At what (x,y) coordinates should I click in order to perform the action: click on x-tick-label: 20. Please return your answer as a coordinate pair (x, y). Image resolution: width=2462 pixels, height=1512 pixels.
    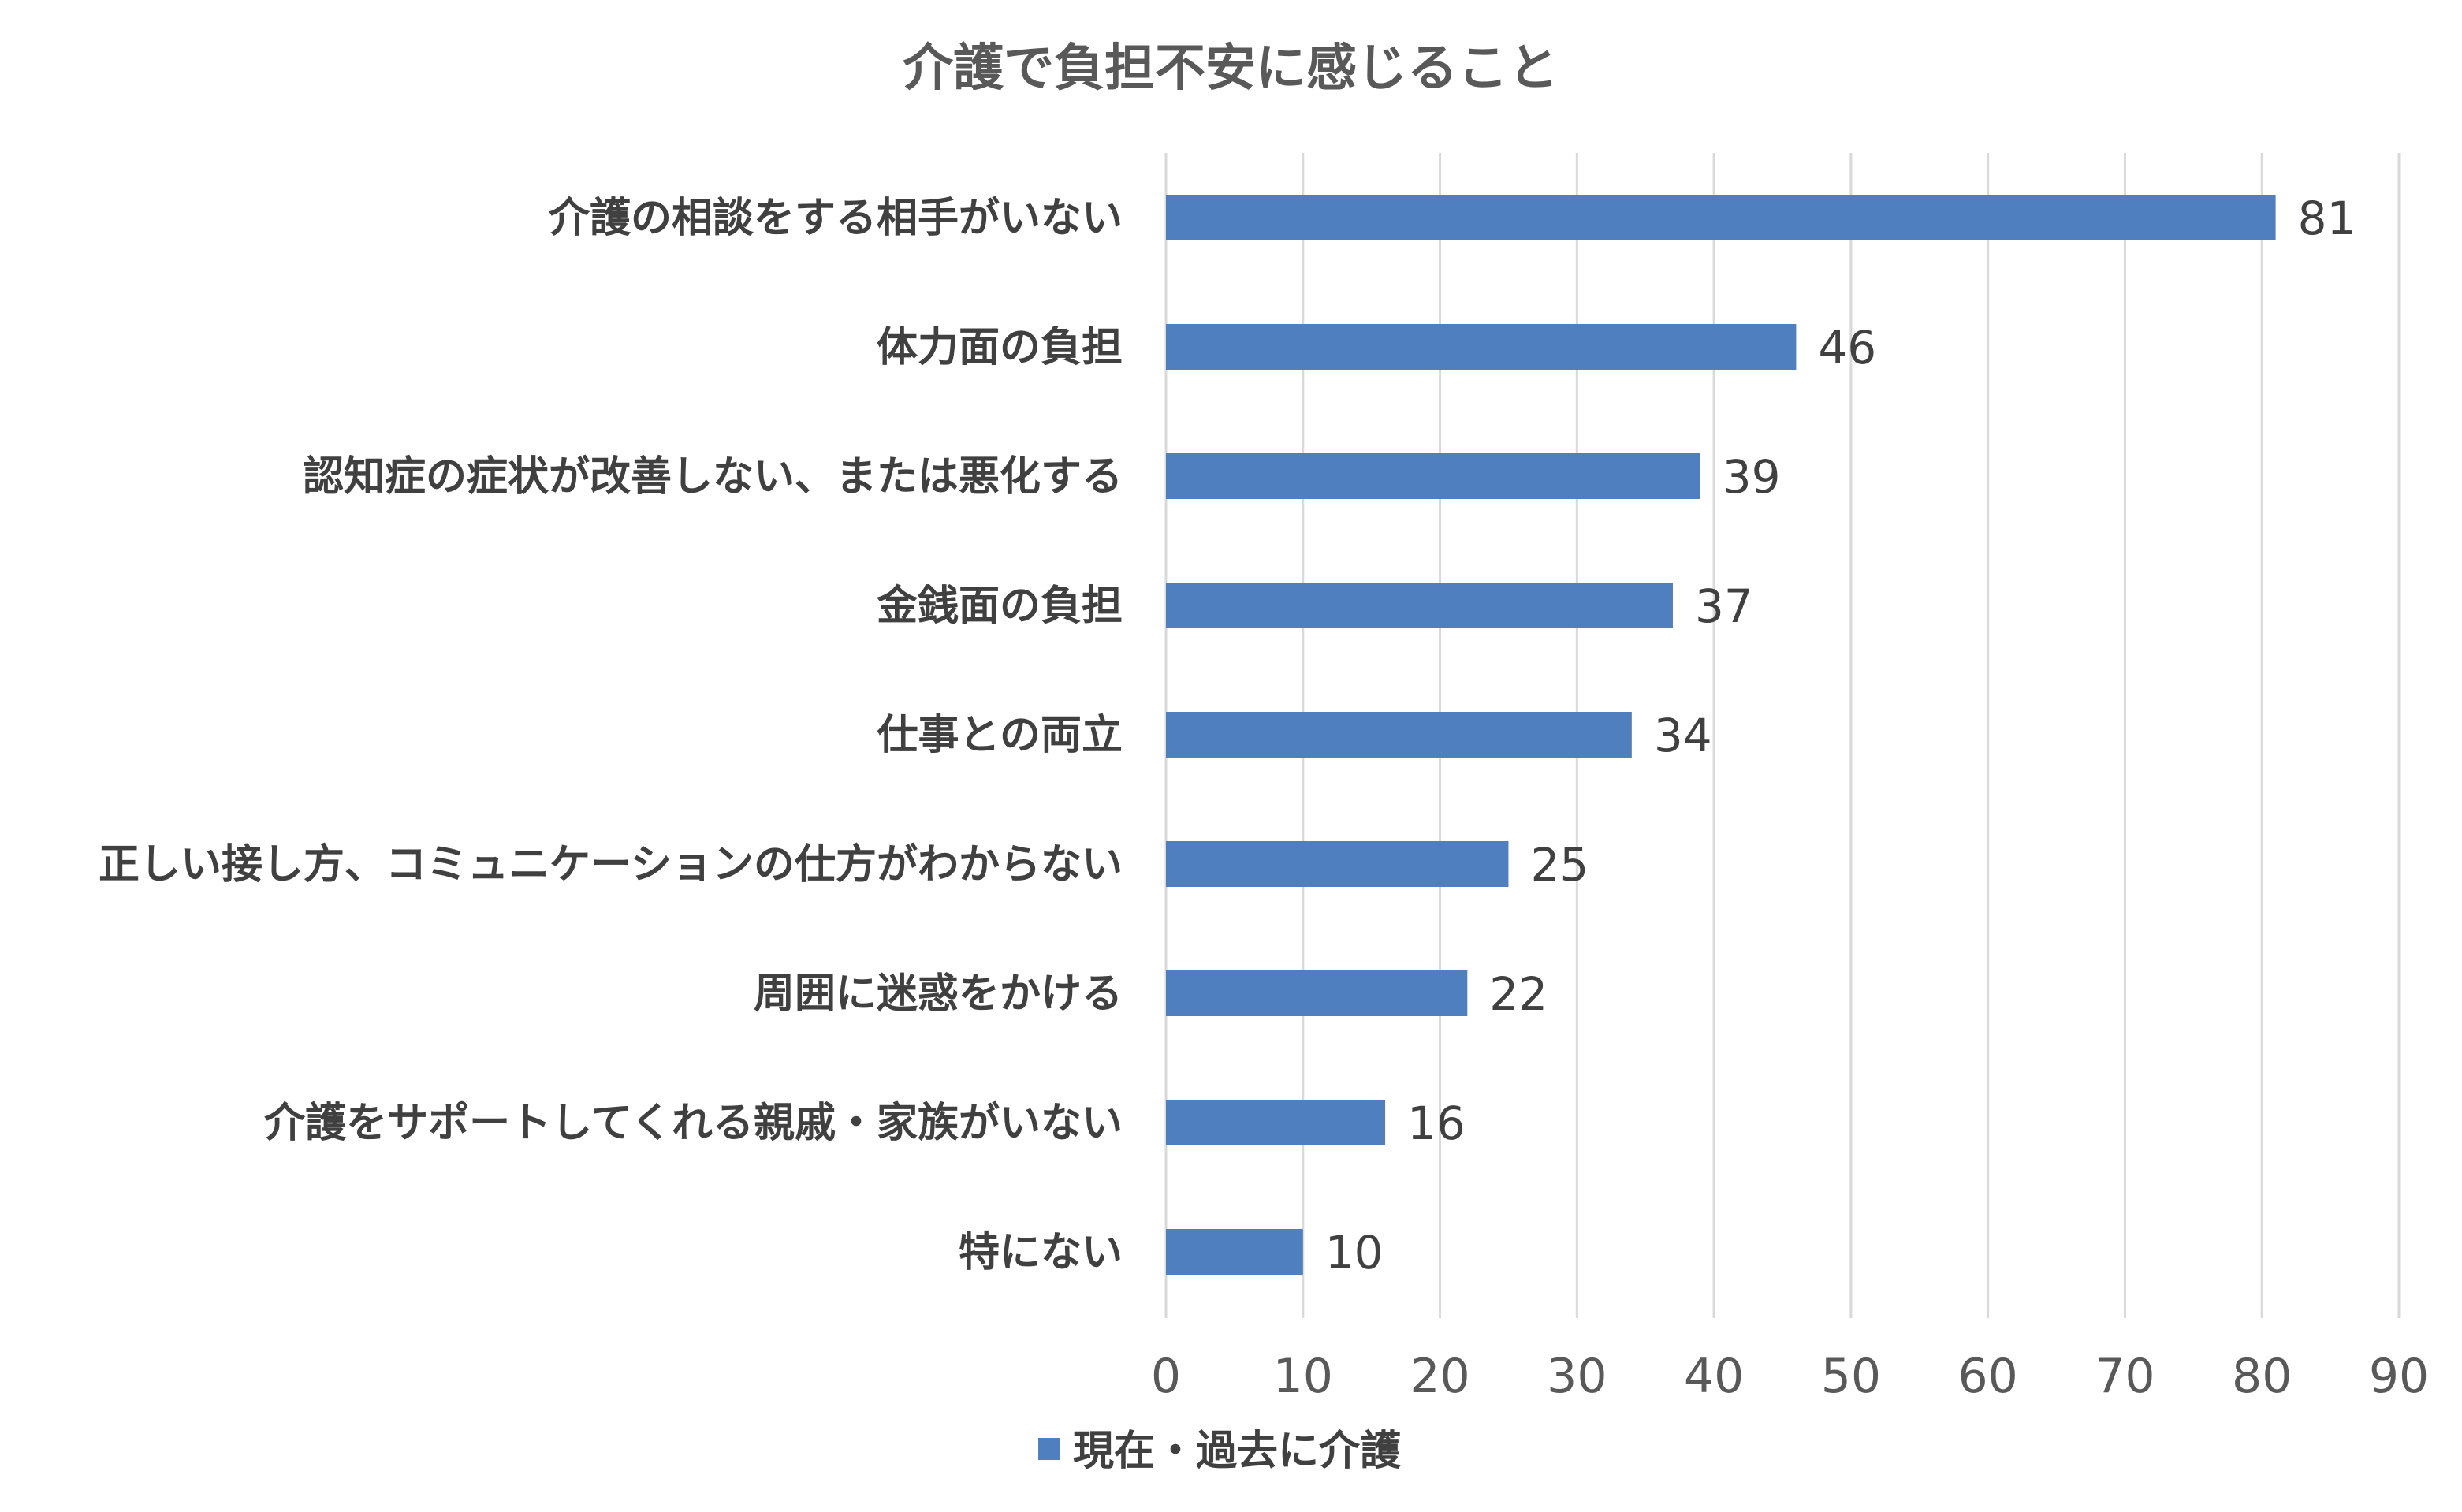
    Looking at the image, I should click on (1440, 1377).